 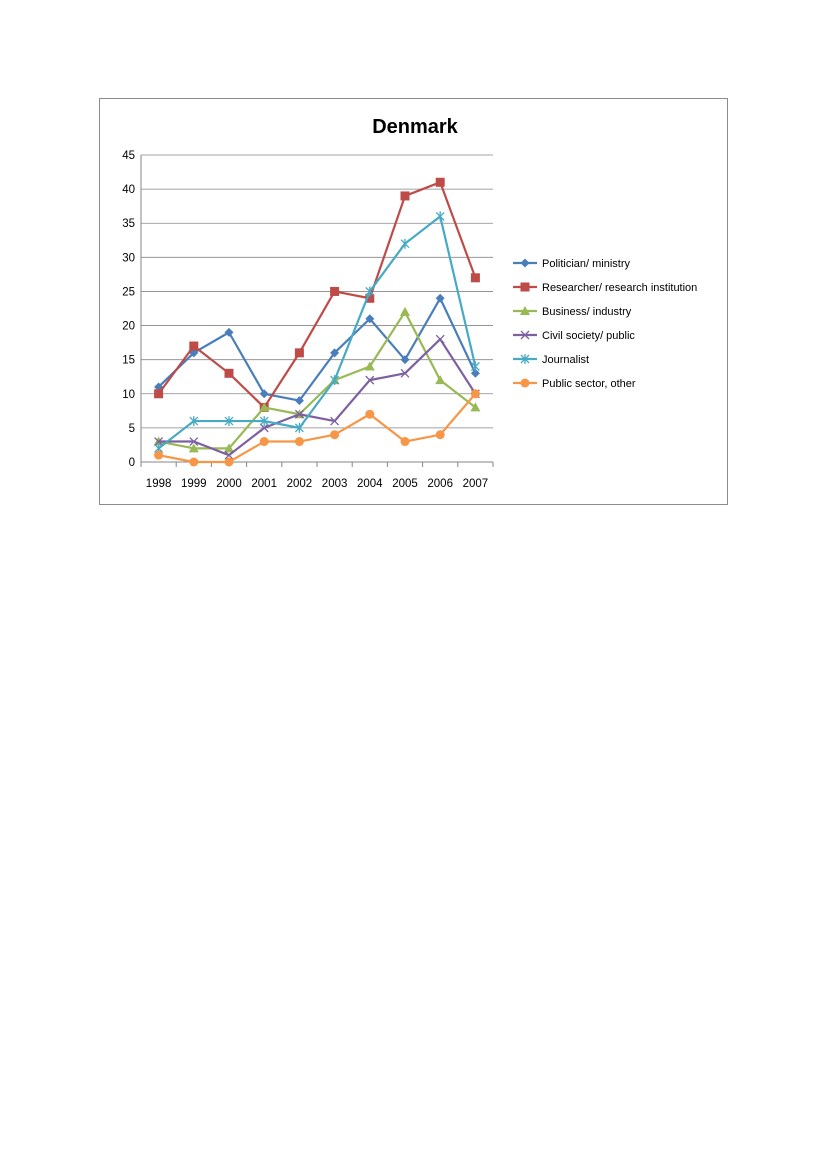 I want to click on legend-label: Public sector, other, so click(x=589, y=384).